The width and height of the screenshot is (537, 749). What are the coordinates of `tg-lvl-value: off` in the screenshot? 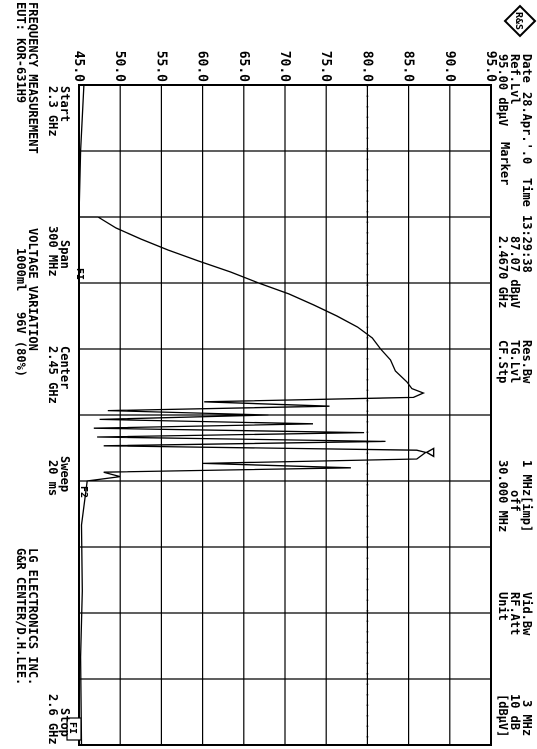 It's located at (515, 501).